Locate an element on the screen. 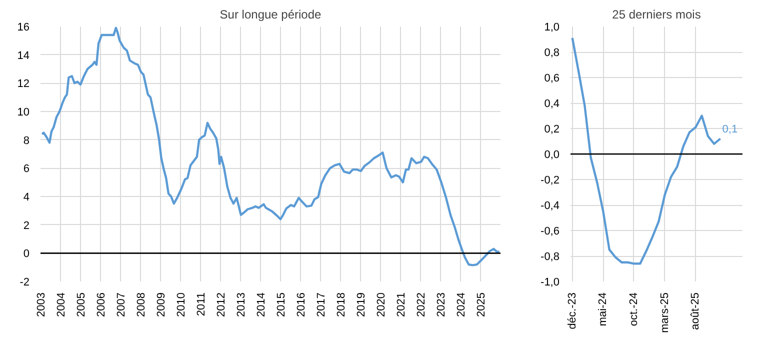 This screenshot has width=768, height=343. x-tick-label: 2004 is located at coordinates (62, 304).